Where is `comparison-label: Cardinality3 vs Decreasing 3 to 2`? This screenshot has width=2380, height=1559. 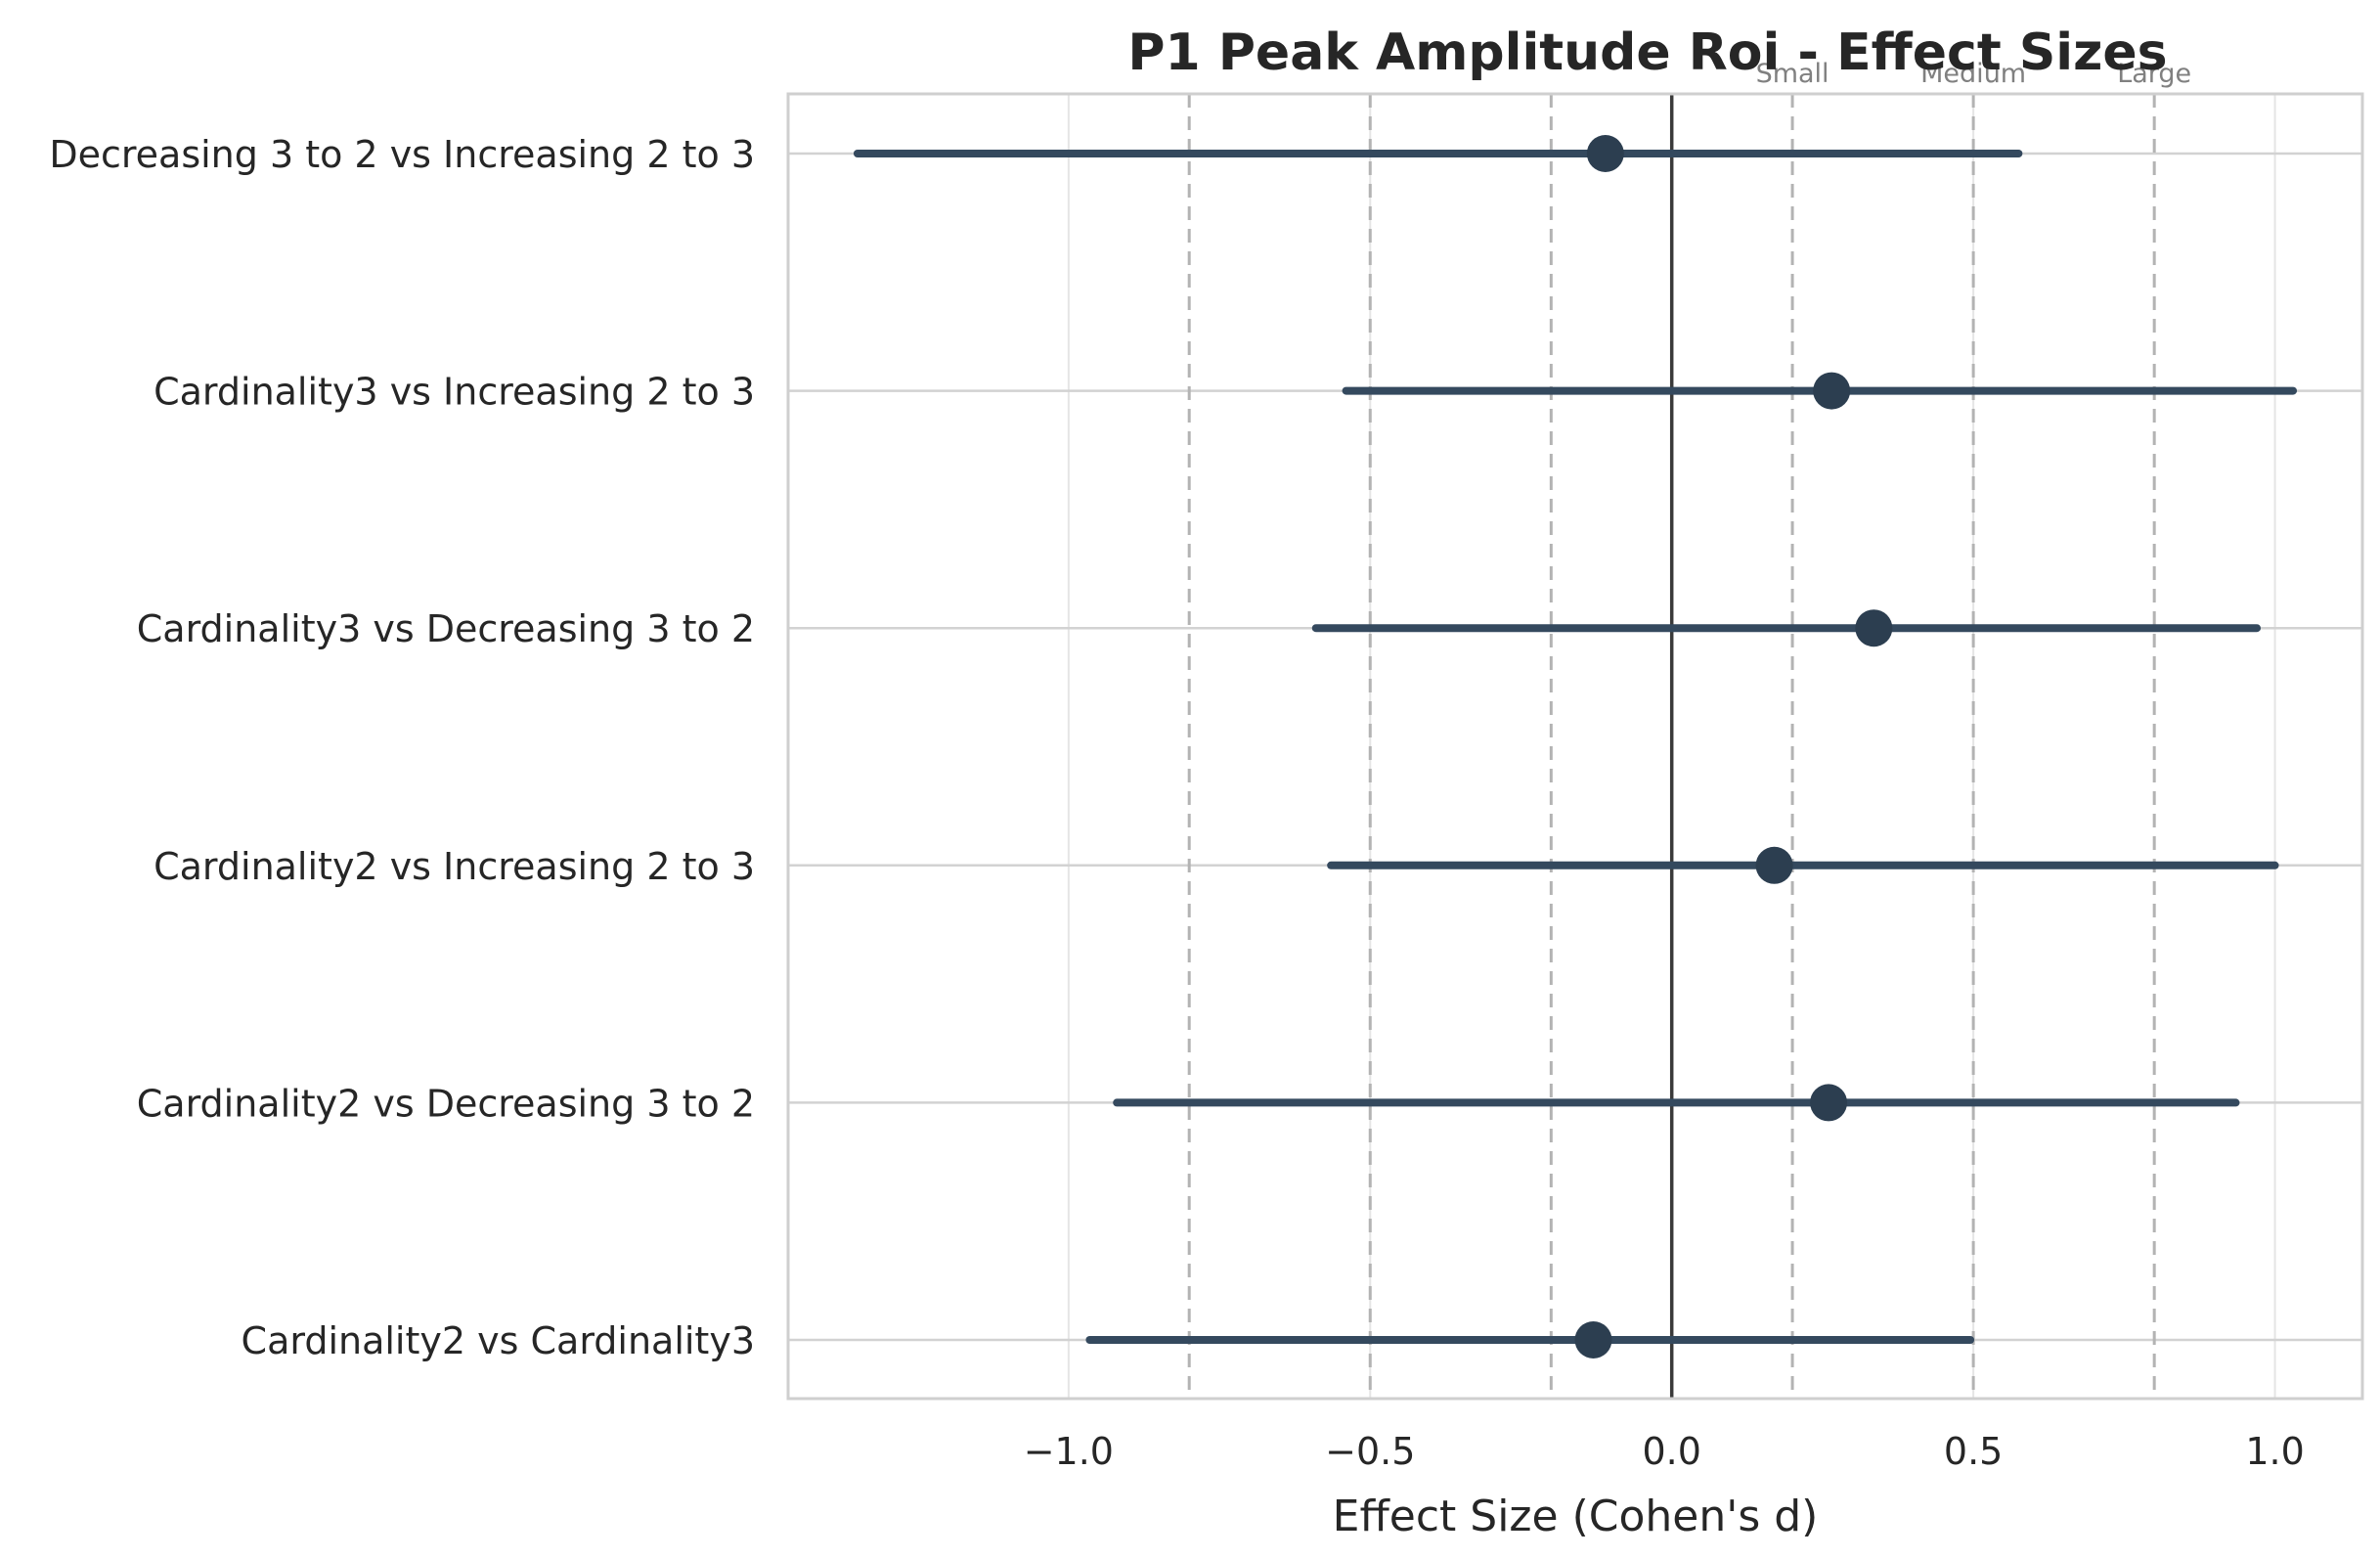 comparison-label: Cardinality3 vs Decreasing 3 to 2 is located at coordinates (446, 628).